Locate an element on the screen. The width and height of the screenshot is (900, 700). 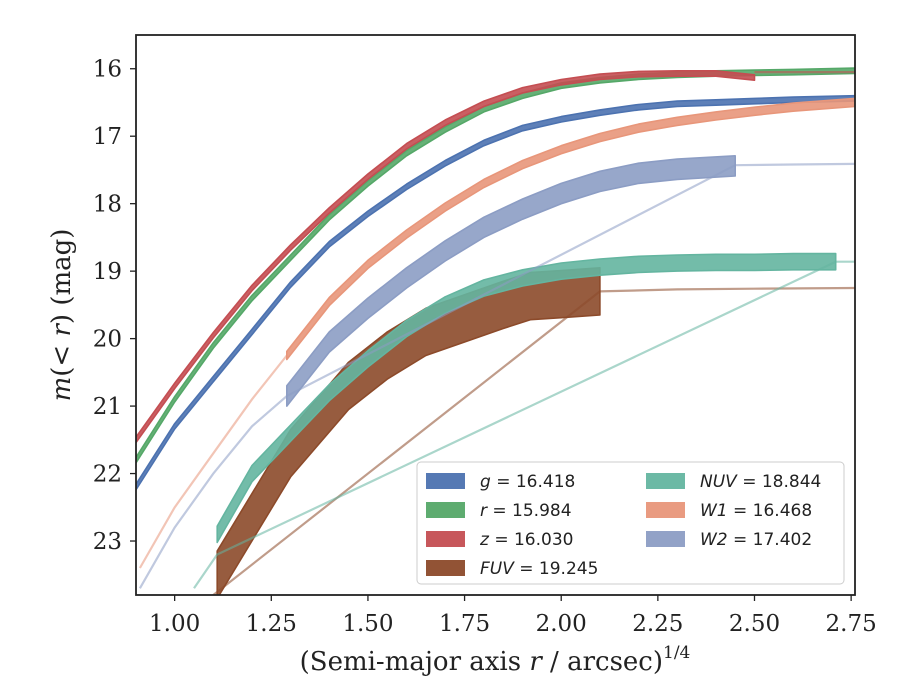
y-axis-label: m(< r) (mag) is located at coordinates (62, 315).